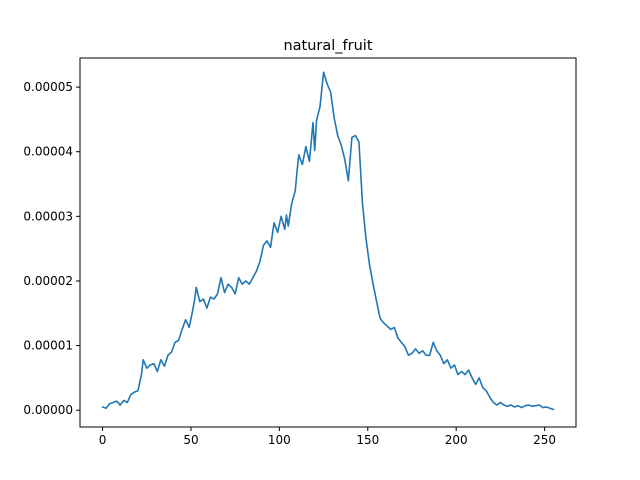 Image resolution: width=640 pixels, height=480 pixels. What do you see at coordinates (48, 152) in the screenshot?
I see `y-tick-label: 0.00004` at bounding box center [48, 152].